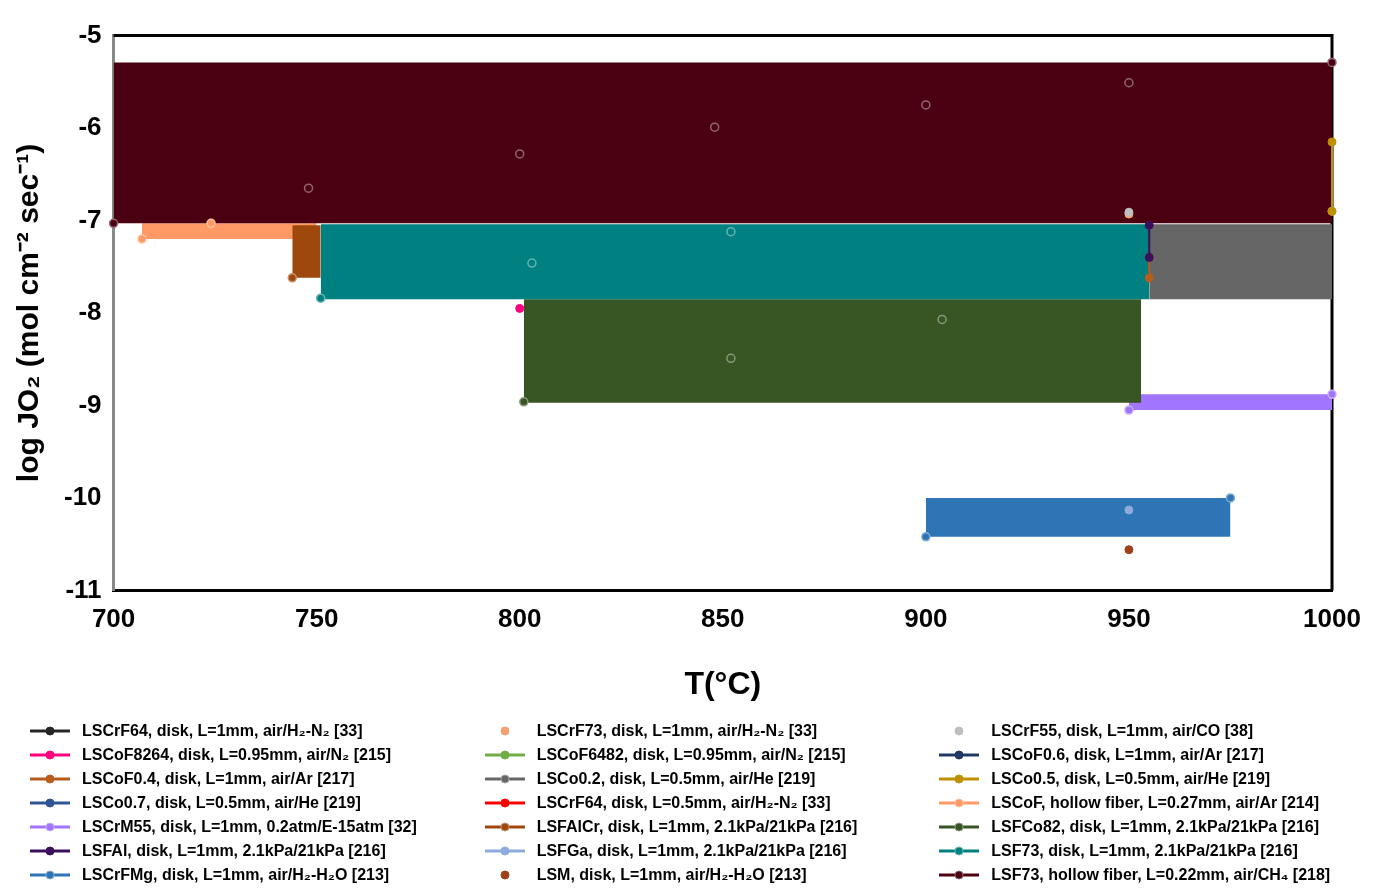 This screenshot has width=1390, height=890. I want to click on legend-label: LSCoF0.4, disk, L=1mm, air/Ar [217], so click(218, 779).